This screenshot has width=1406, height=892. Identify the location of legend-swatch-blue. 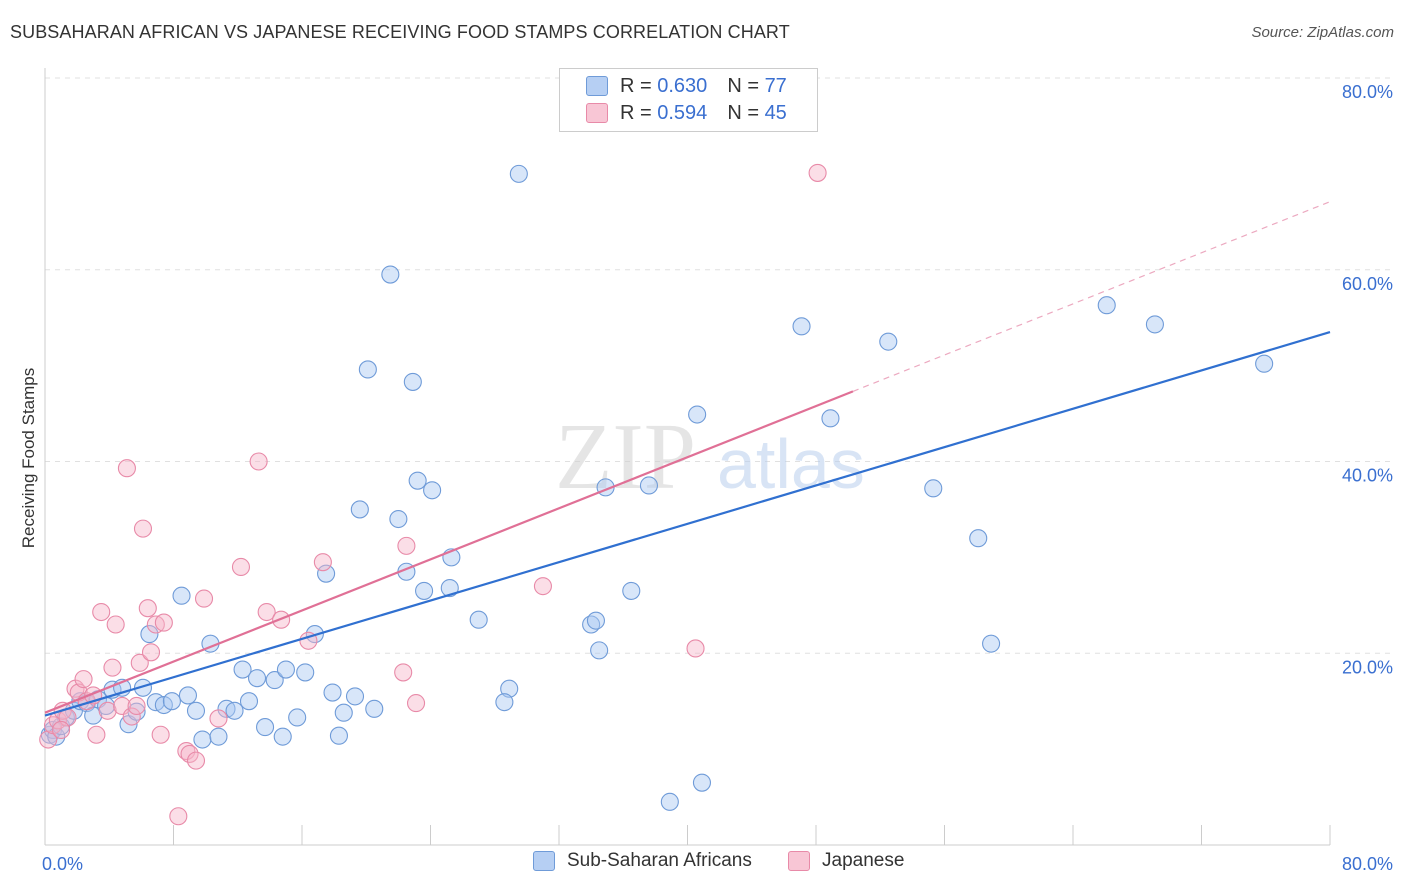
(597, 86).